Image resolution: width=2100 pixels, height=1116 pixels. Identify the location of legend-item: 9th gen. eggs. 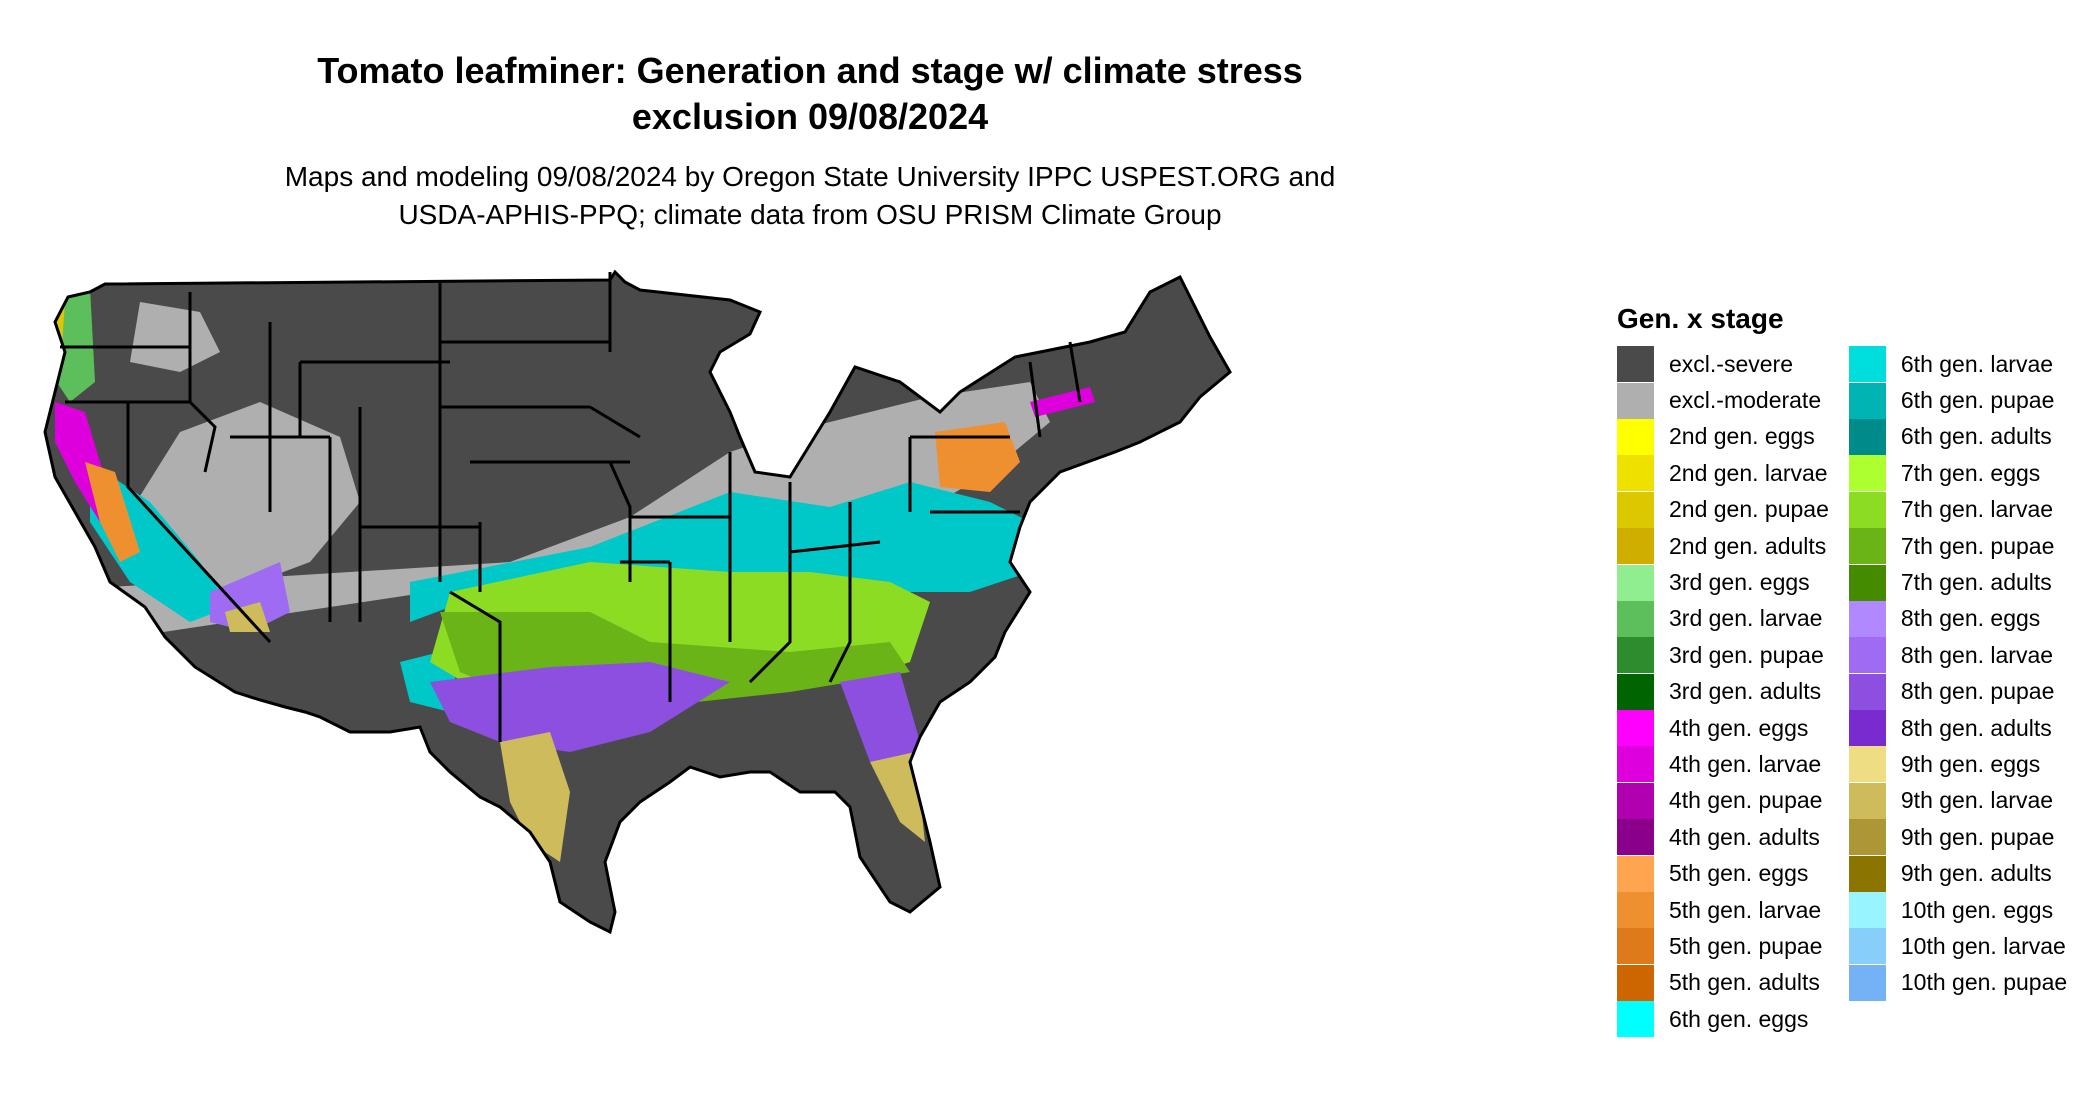
(1957, 764).